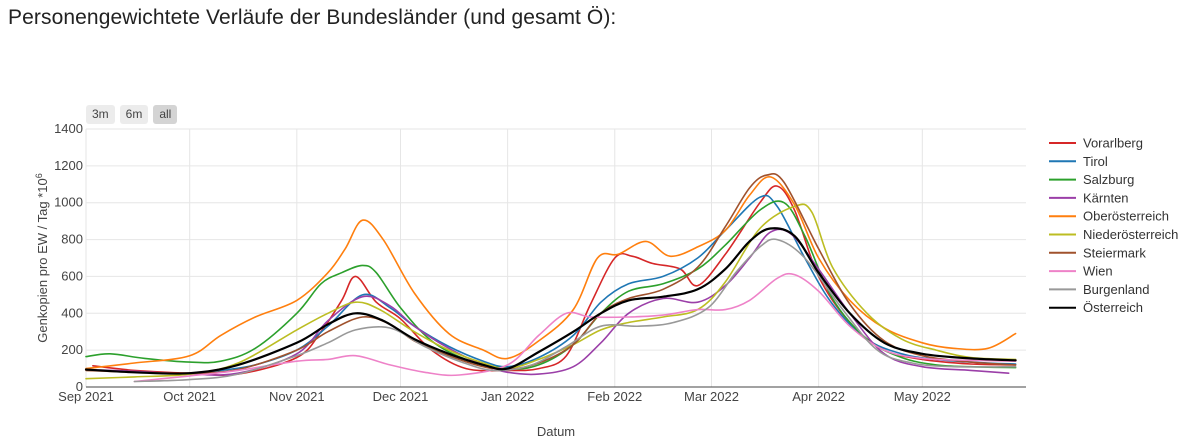 Image resolution: width=1200 pixels, height=438 pixels. Describe the element at coordinates (1114, 252) in the screenshot. I see `legend-label-steiermark: Steiermark` at that location.